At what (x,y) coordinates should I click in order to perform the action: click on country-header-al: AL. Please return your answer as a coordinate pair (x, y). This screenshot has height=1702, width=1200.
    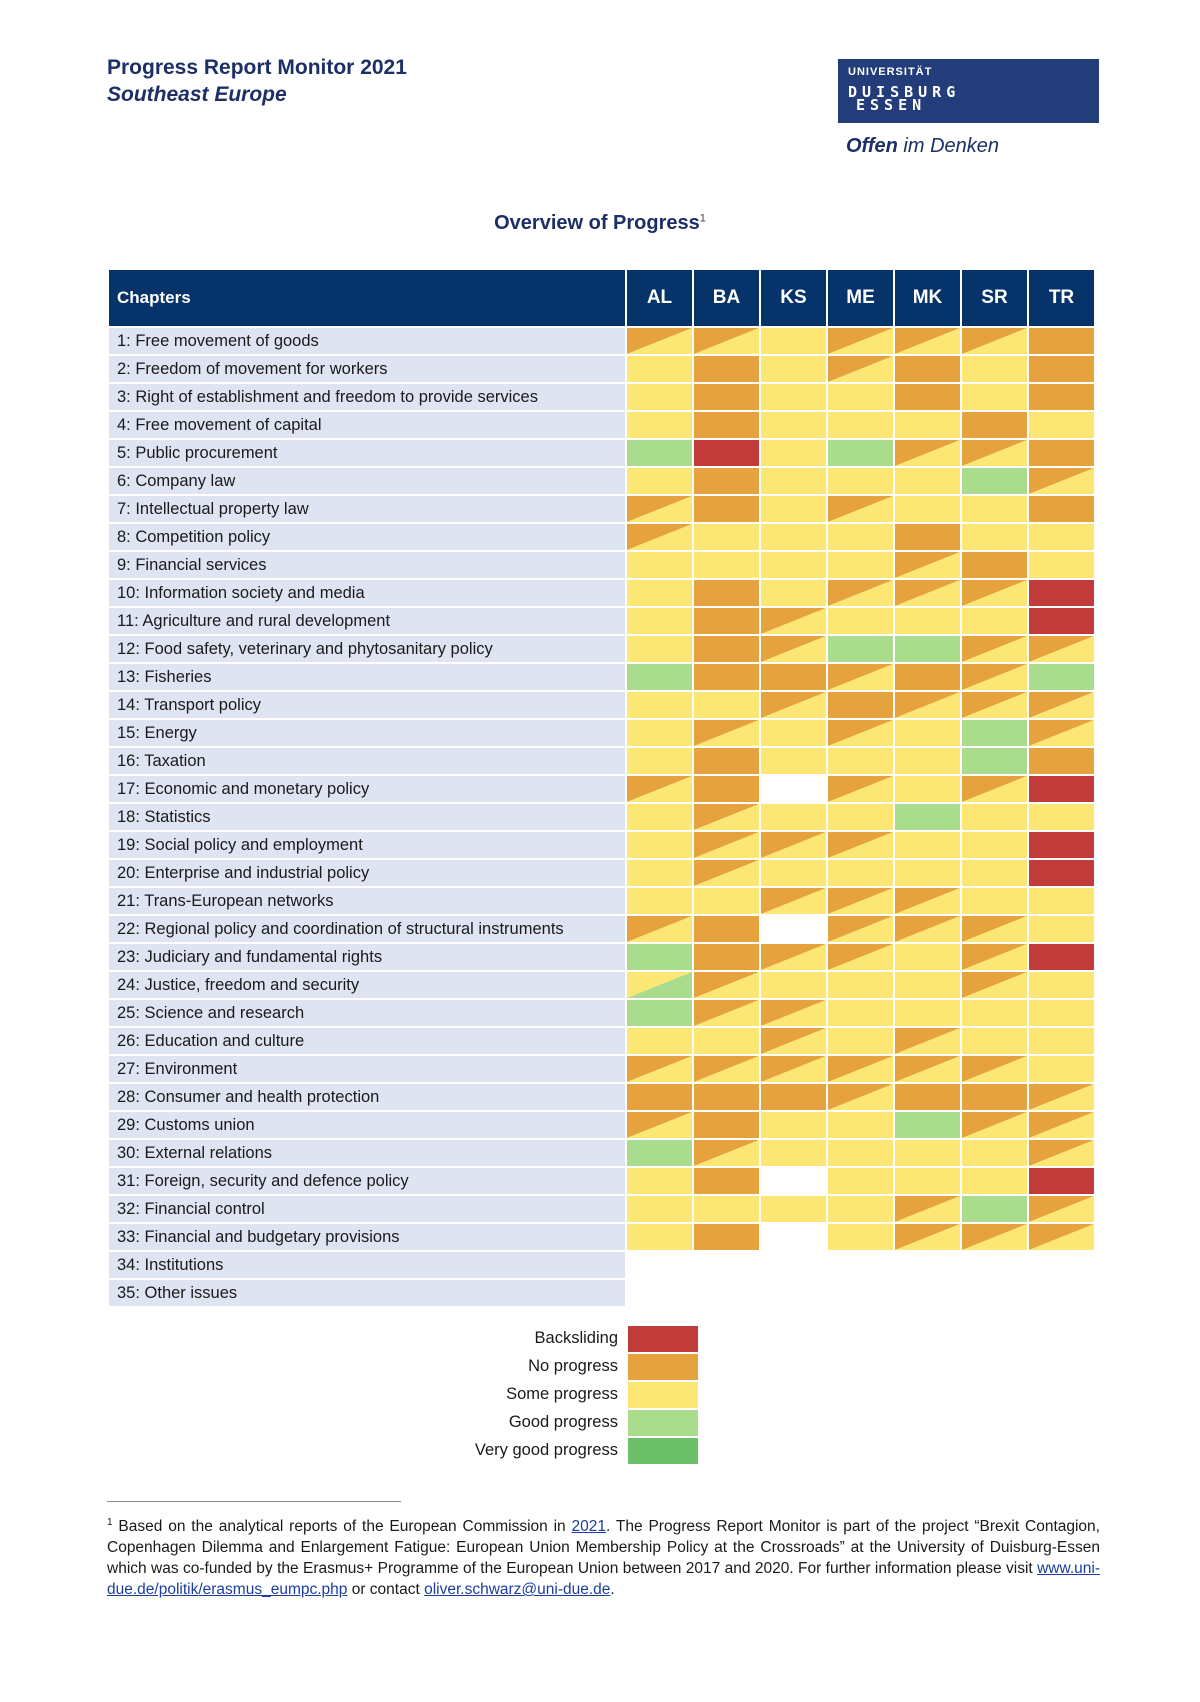
    Looking at the image, I should click on (659, 298).